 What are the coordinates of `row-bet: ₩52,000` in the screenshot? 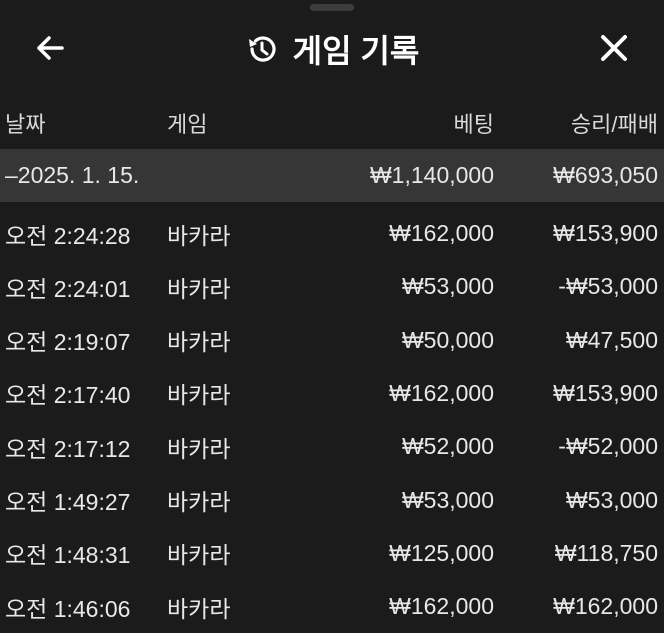 It's located at (447, 446).